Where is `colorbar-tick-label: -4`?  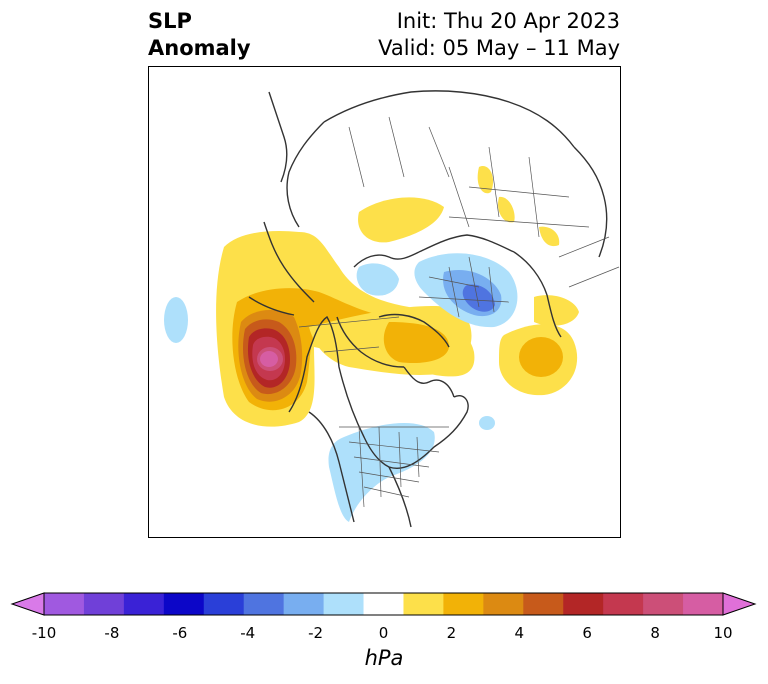
colorbar-tick-label: -4 is located at coordinates (248, 633).